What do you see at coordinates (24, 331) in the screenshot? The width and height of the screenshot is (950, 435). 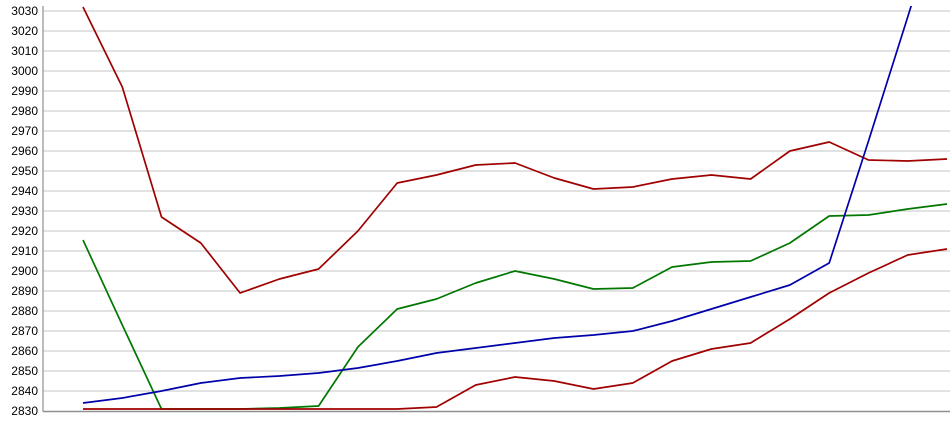 I see `y-axis-tick-label: 2870` at bounding box center [24, 331].